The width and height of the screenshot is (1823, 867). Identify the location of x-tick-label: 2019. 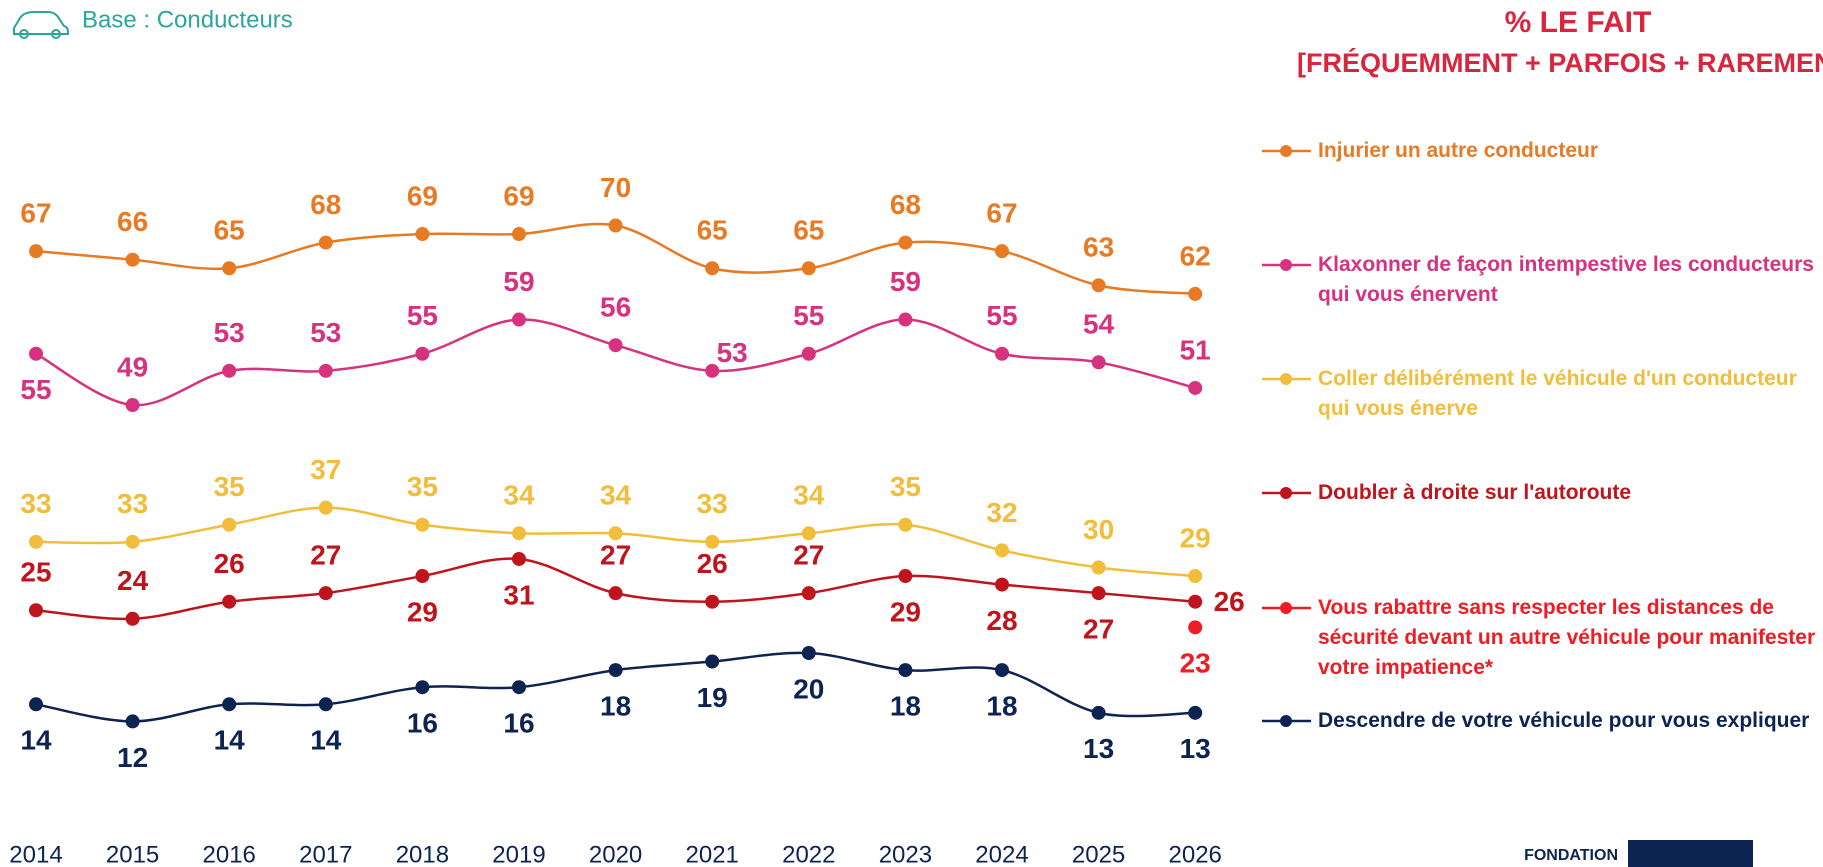
(518, 854).